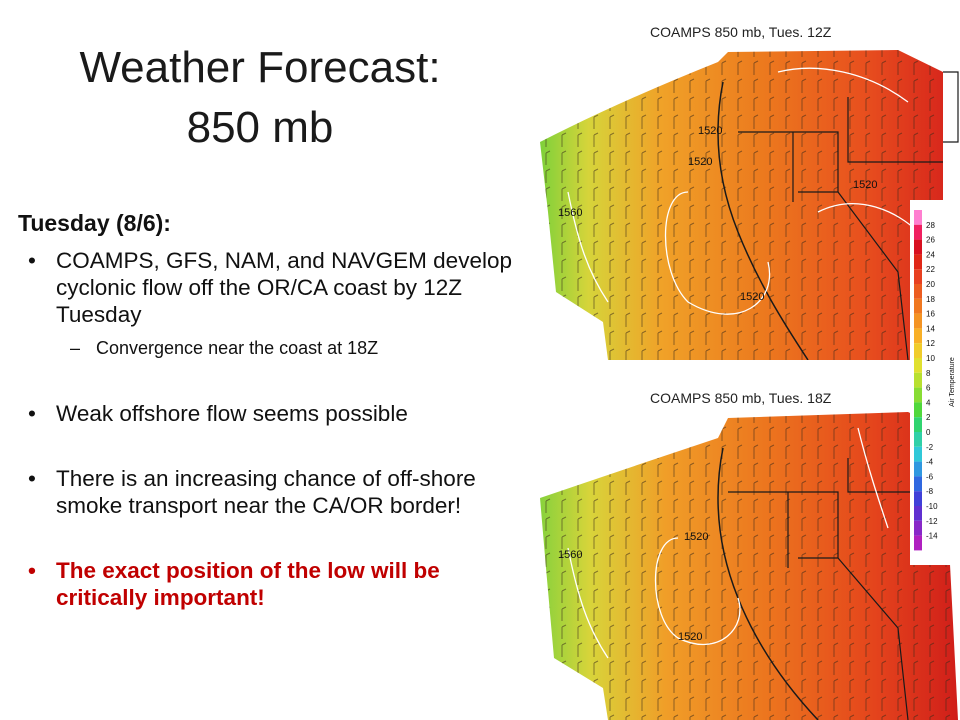  What do you see at coordinates (930, 491) in the screenshot?
I see `colorbar-tick-label: -8` at bounding box center [930, 491].